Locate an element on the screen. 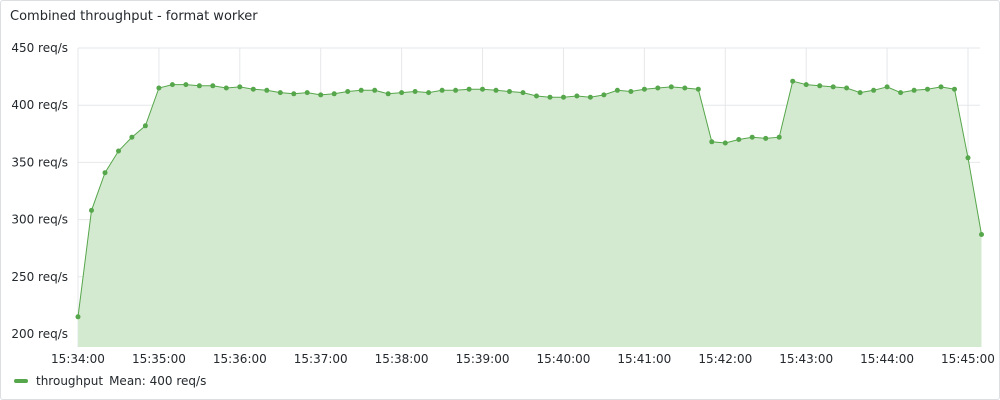  x-tick-label: 15:42:00 is located at coordinates (725, 359).